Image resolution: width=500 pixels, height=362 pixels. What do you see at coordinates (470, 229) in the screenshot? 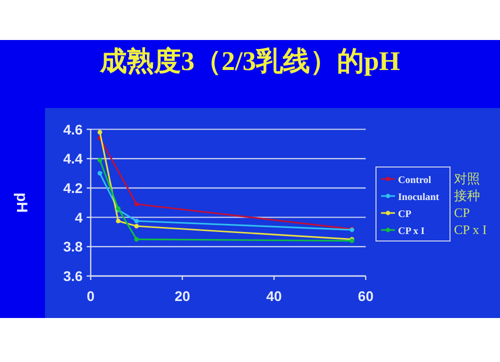
I see `text: CP x I` at bounding box center [470, 229].